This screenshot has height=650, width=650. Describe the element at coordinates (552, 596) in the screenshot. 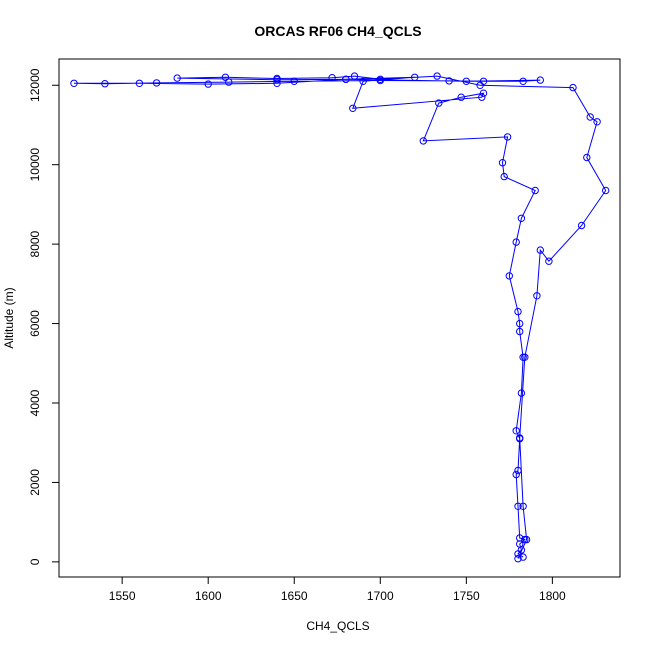

I see `x-tick-label: 1800` at that location.